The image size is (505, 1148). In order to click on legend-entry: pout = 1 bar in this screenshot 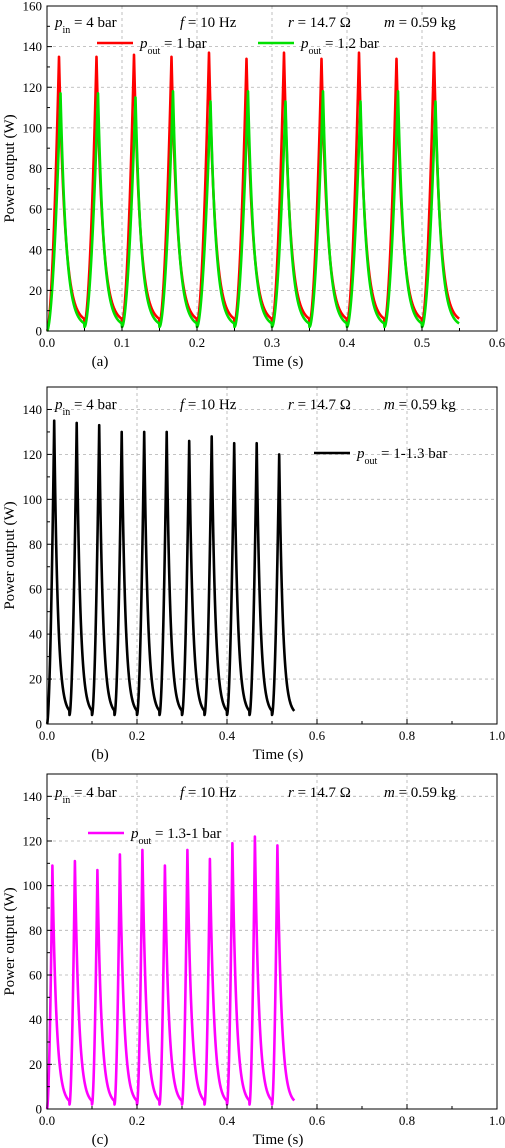, I will do `click(152, 46)`.